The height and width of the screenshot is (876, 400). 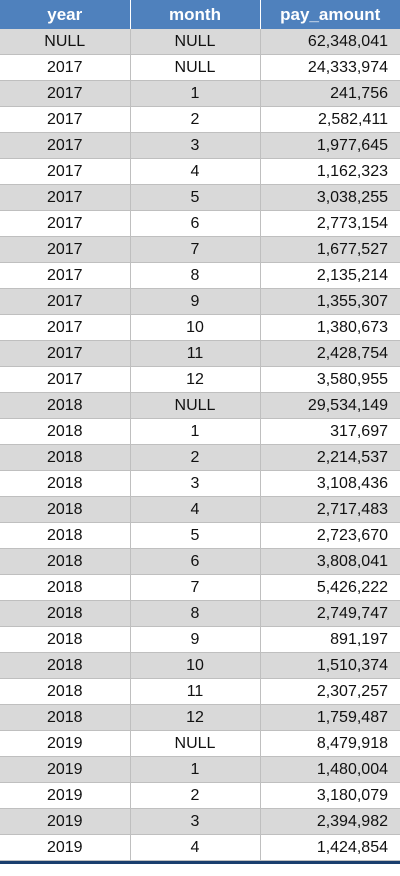 I want to click on cell-pay-amount: 1,480,004, so click(x=330, y=769).